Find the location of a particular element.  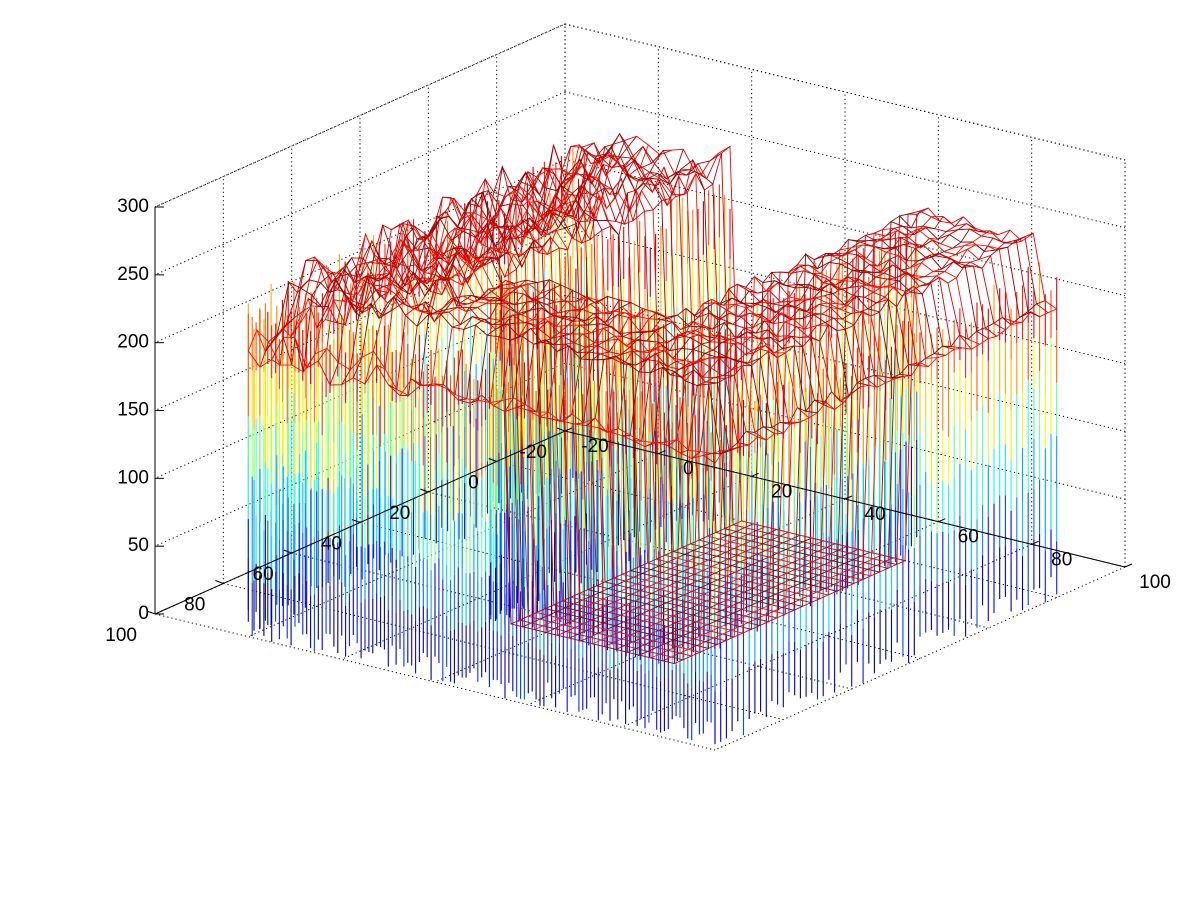

z-tick-label: 50 is located at coordinates (138, 545).